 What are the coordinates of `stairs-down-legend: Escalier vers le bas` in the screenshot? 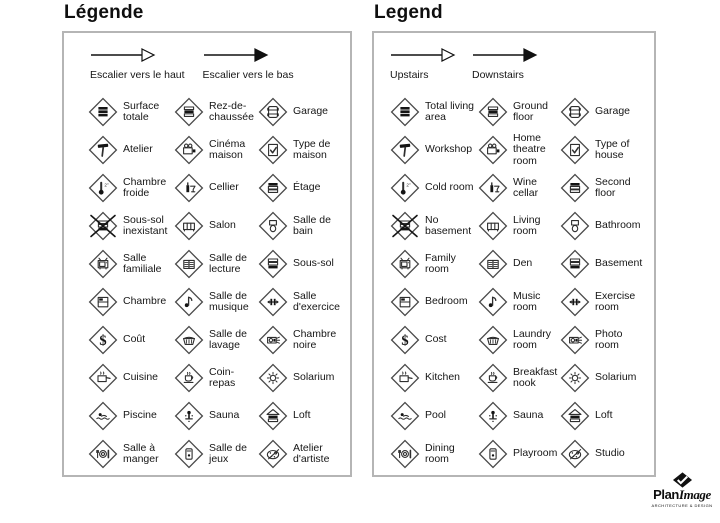 It's located at (248, 64).